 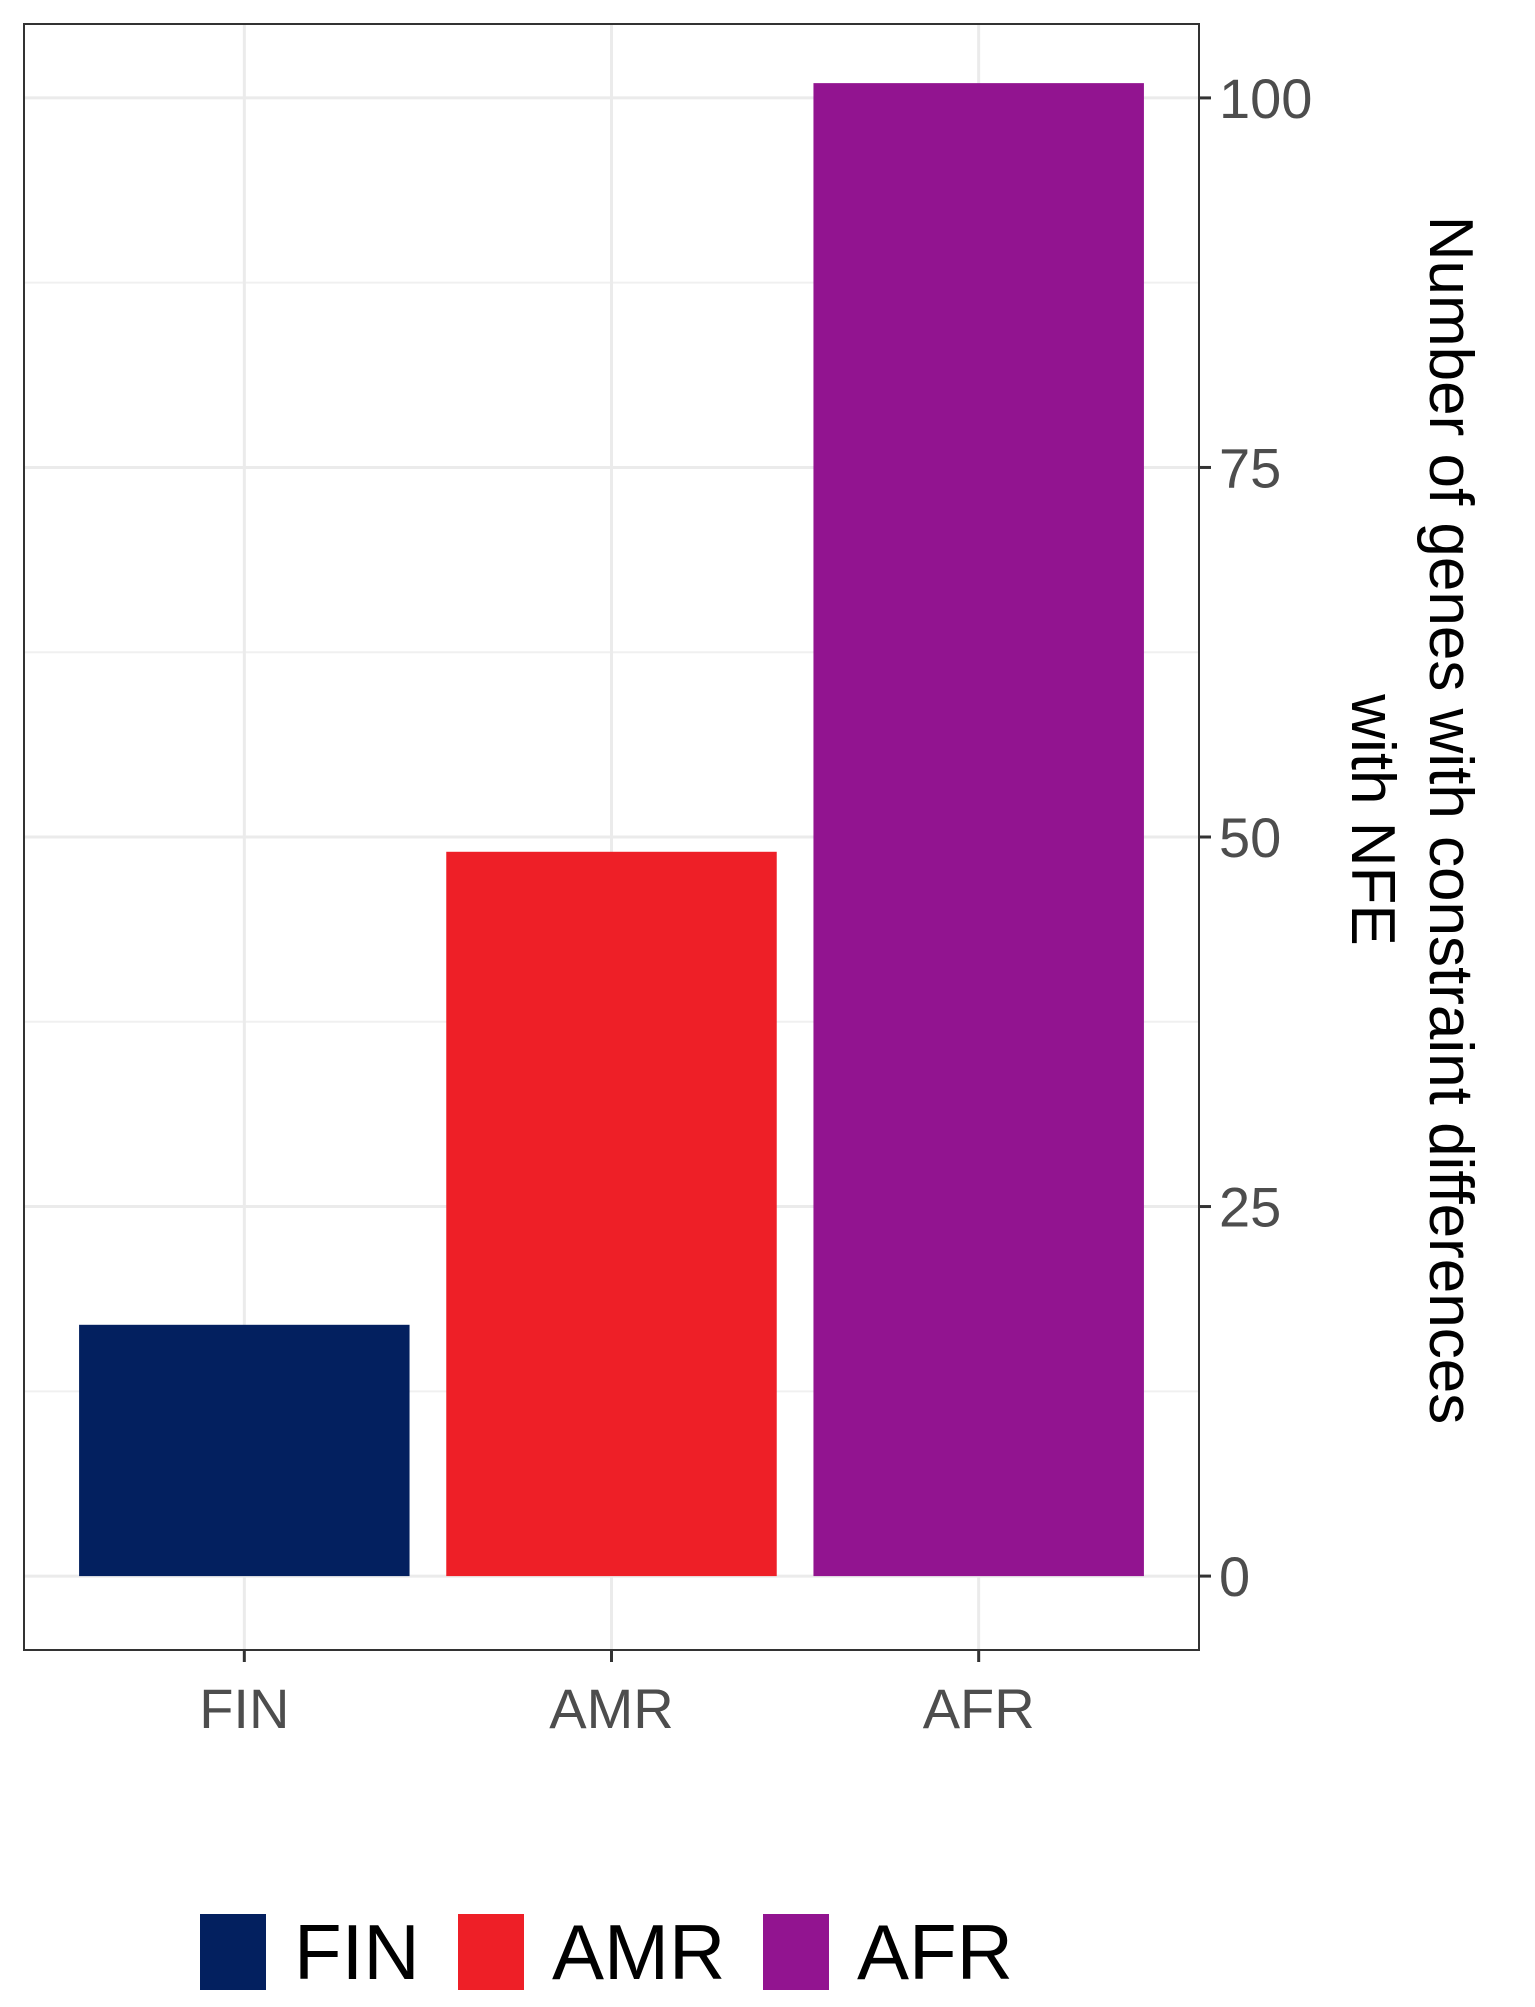 What do you see at coordinates (1265, 98) in the screenshot?
I see `y-tick-label-4: 100` at bounding box center [1265, 98].